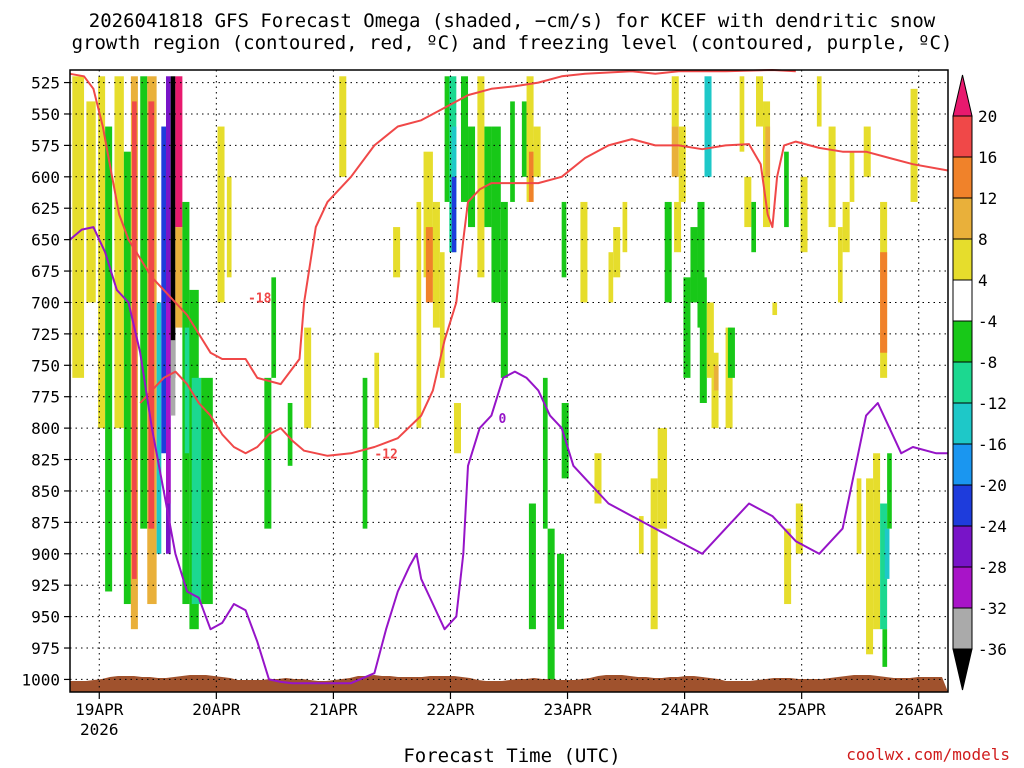 This screenshot has width=1024, height=768. Describe the element at coordinates (502, 419) in the screenshot. I see `contour-label-2: 0` at that location.